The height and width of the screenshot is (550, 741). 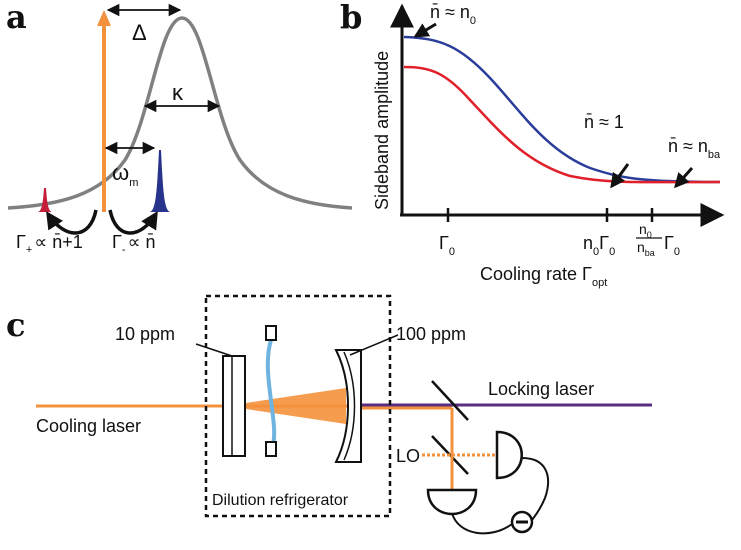 What do you see at coordinates (72, 222) in the screenshot?
I see `gamma-plus-arrow` at bounding box center [72, 222].